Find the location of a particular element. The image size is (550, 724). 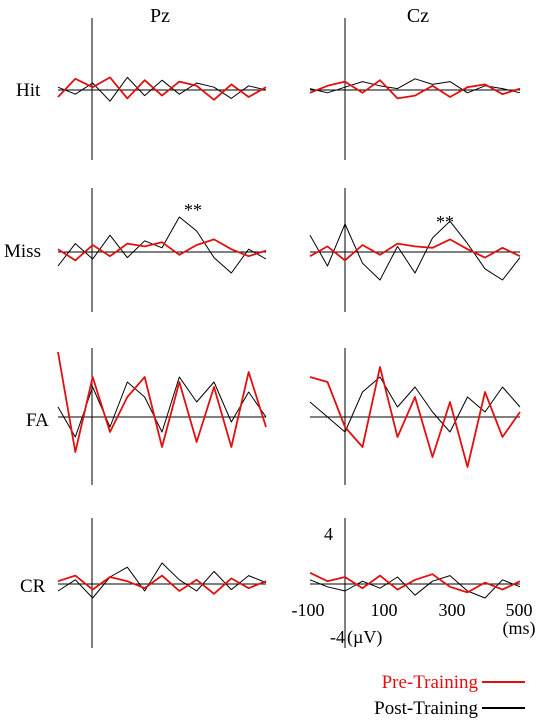

pre-training-trace-cr-cz is located at coordinates (415, 582).